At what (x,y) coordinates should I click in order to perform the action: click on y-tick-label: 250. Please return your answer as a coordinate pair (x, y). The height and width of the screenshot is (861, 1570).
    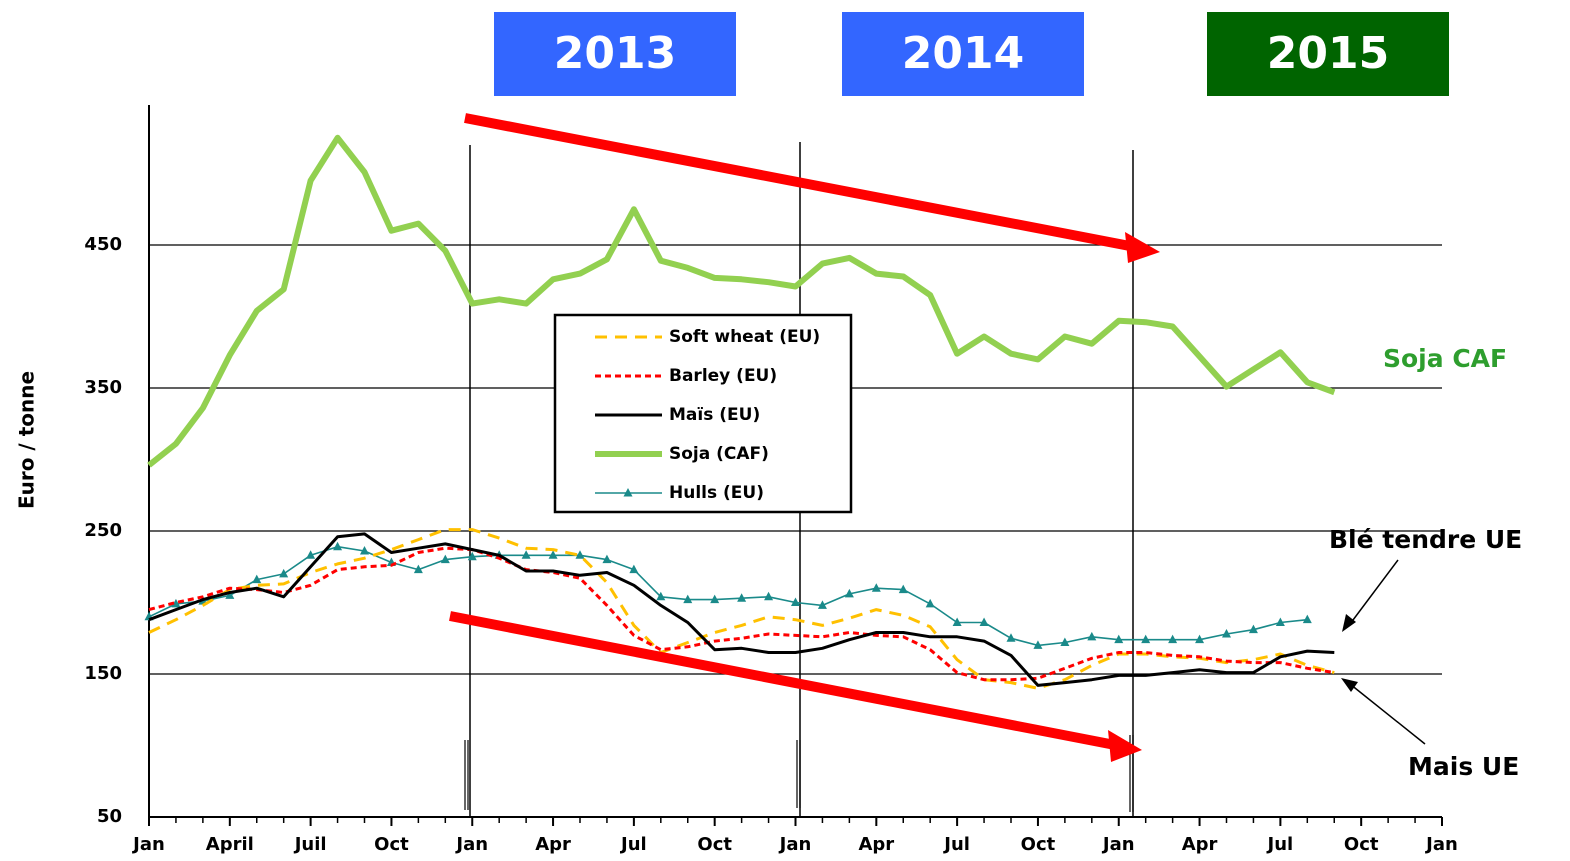
    Looking at the image, I should click on (103, 530).